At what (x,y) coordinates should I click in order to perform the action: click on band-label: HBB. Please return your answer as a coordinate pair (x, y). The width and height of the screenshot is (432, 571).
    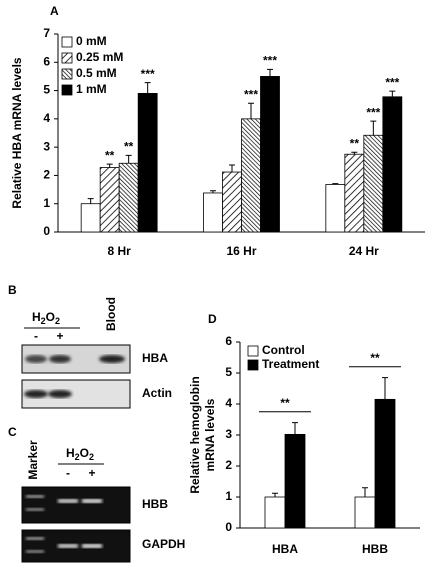
    Looking at the image, I should click on (155, 504).